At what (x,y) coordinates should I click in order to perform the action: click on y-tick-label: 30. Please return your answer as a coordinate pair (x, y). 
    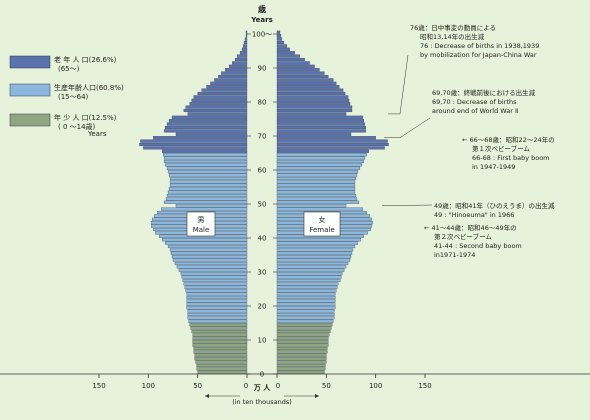
    Looking at the image, I should click on (262, 273).